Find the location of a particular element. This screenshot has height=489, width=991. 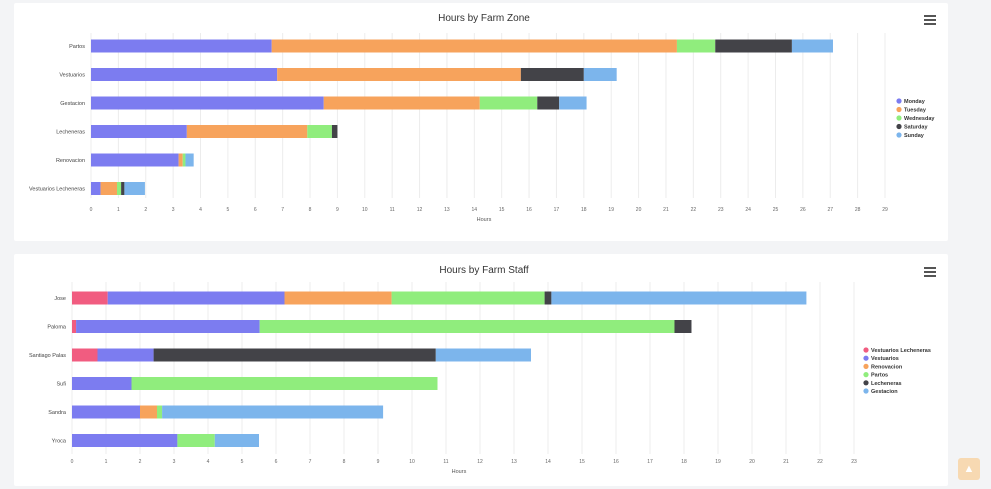

x-tick-label: 1 is located at coordinates (118, 210).